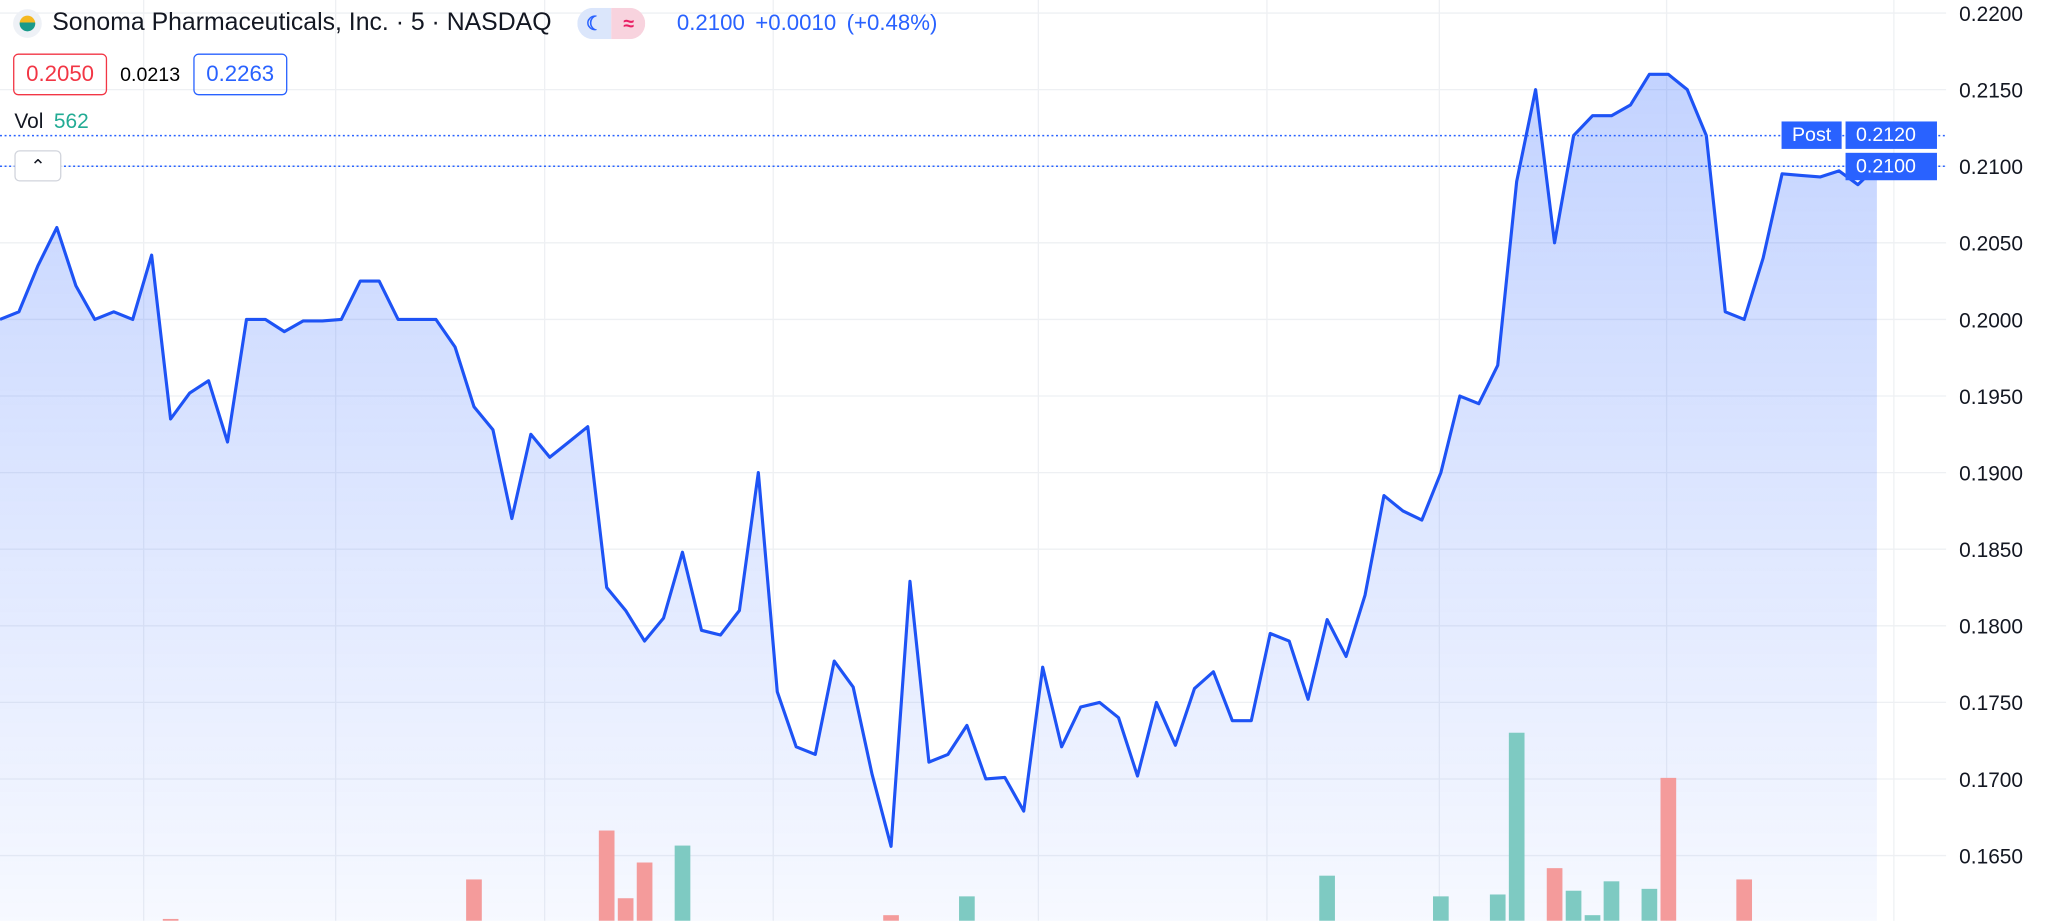  Describe the element at coordinates (1991, 397) in the screenshot. I see `y-tick-label: 0.1950` at that location.